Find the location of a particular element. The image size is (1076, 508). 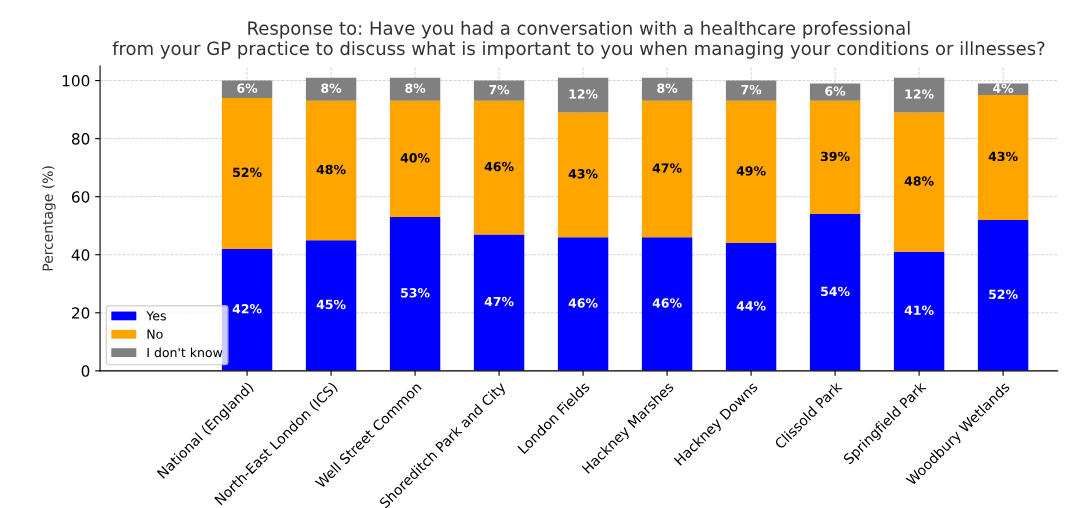

data-label: 42% is located at coordinates (247, 309).